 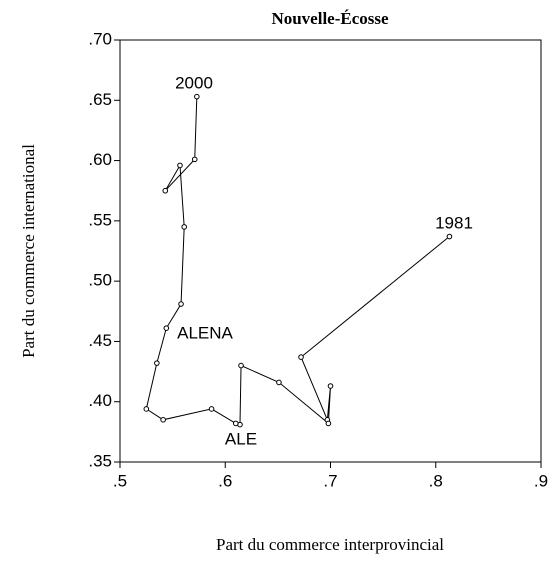 What do you see at coordinates (436, 480) in the screenshot?
I see `x-tick-label: .8` at bounding box center [436, 480].